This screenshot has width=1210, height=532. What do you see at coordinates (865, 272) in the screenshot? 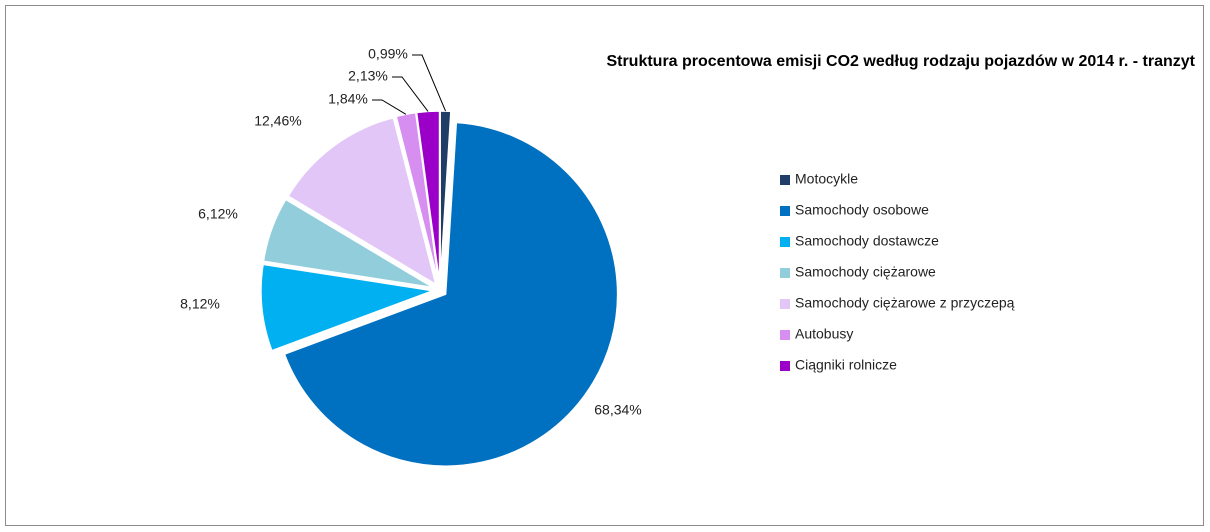
I see `legend-label: Samochody ciężarowe` at bounding box center [865, 272].